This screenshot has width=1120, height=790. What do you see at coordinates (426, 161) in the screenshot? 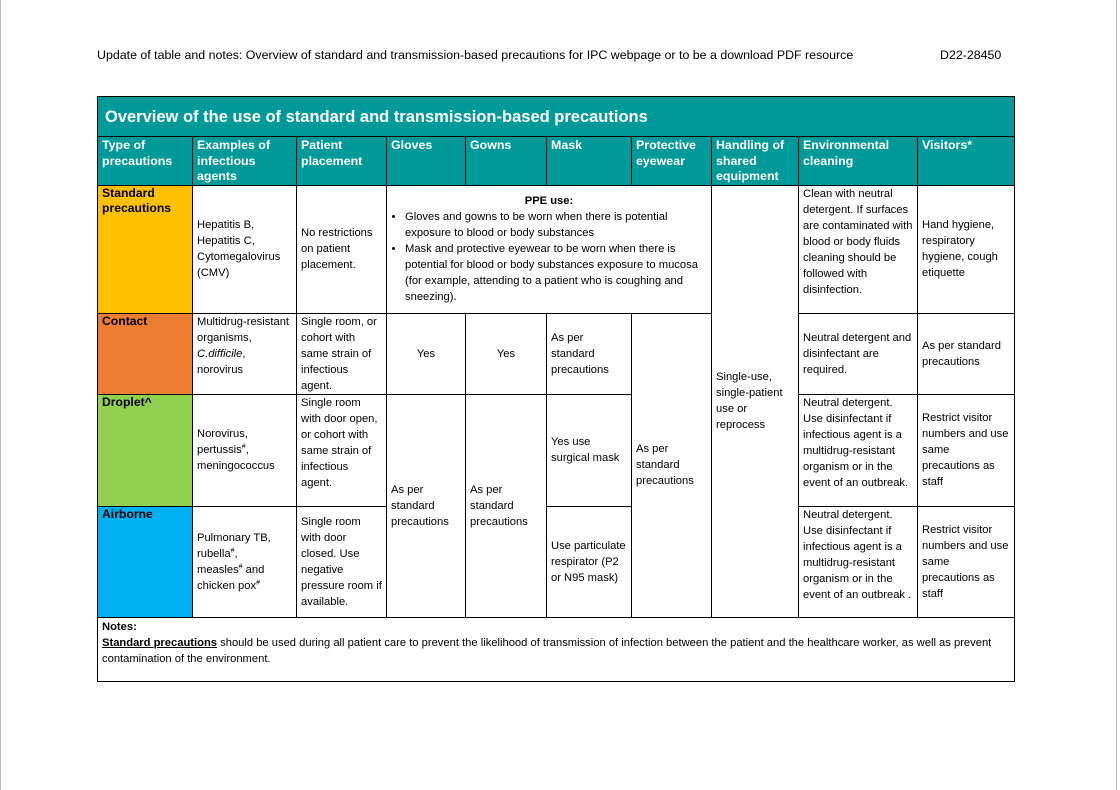
I see `col-gloves: Gloves` at bounding box center [426, 161].